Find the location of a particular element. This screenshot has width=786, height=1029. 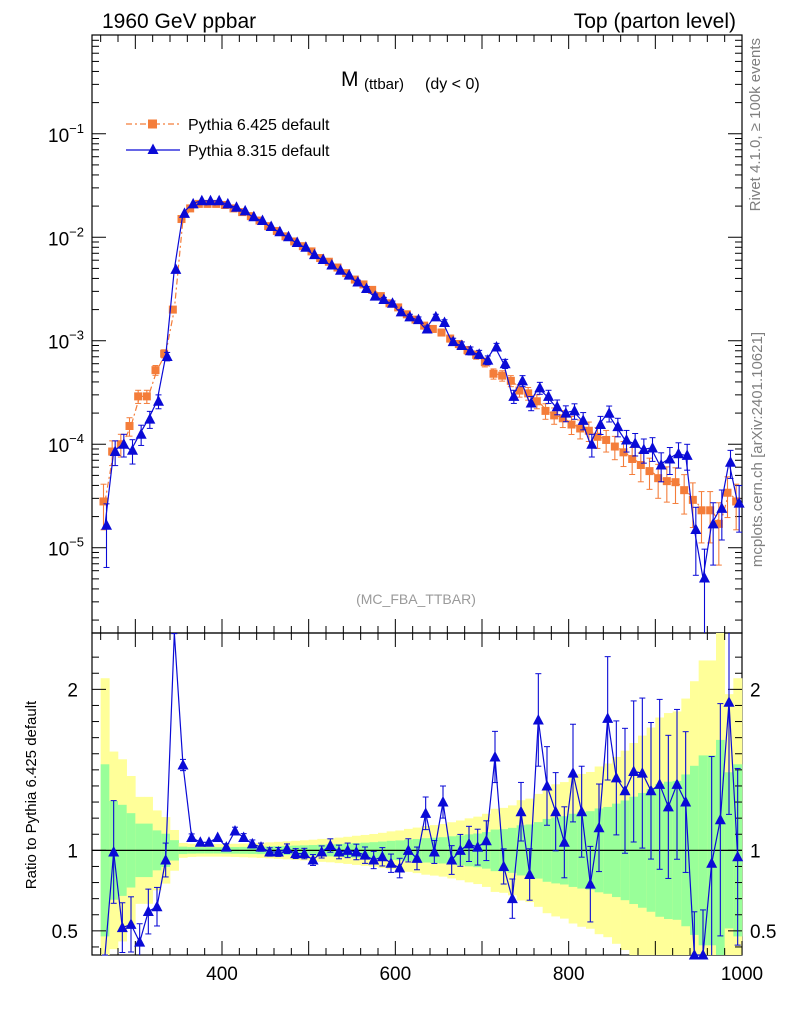

main-y-tick-label: 10⁻¹ is located at coordinates (66, 134).